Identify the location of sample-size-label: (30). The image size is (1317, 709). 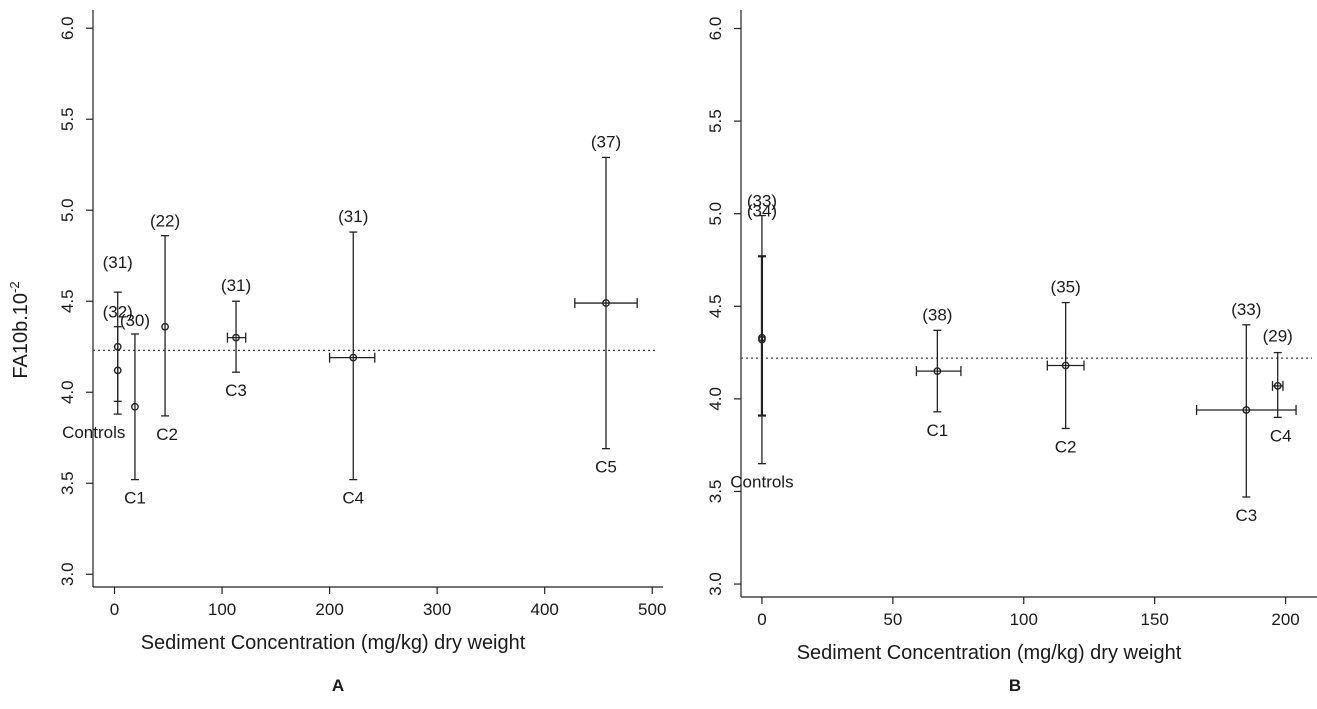
(135, 320).